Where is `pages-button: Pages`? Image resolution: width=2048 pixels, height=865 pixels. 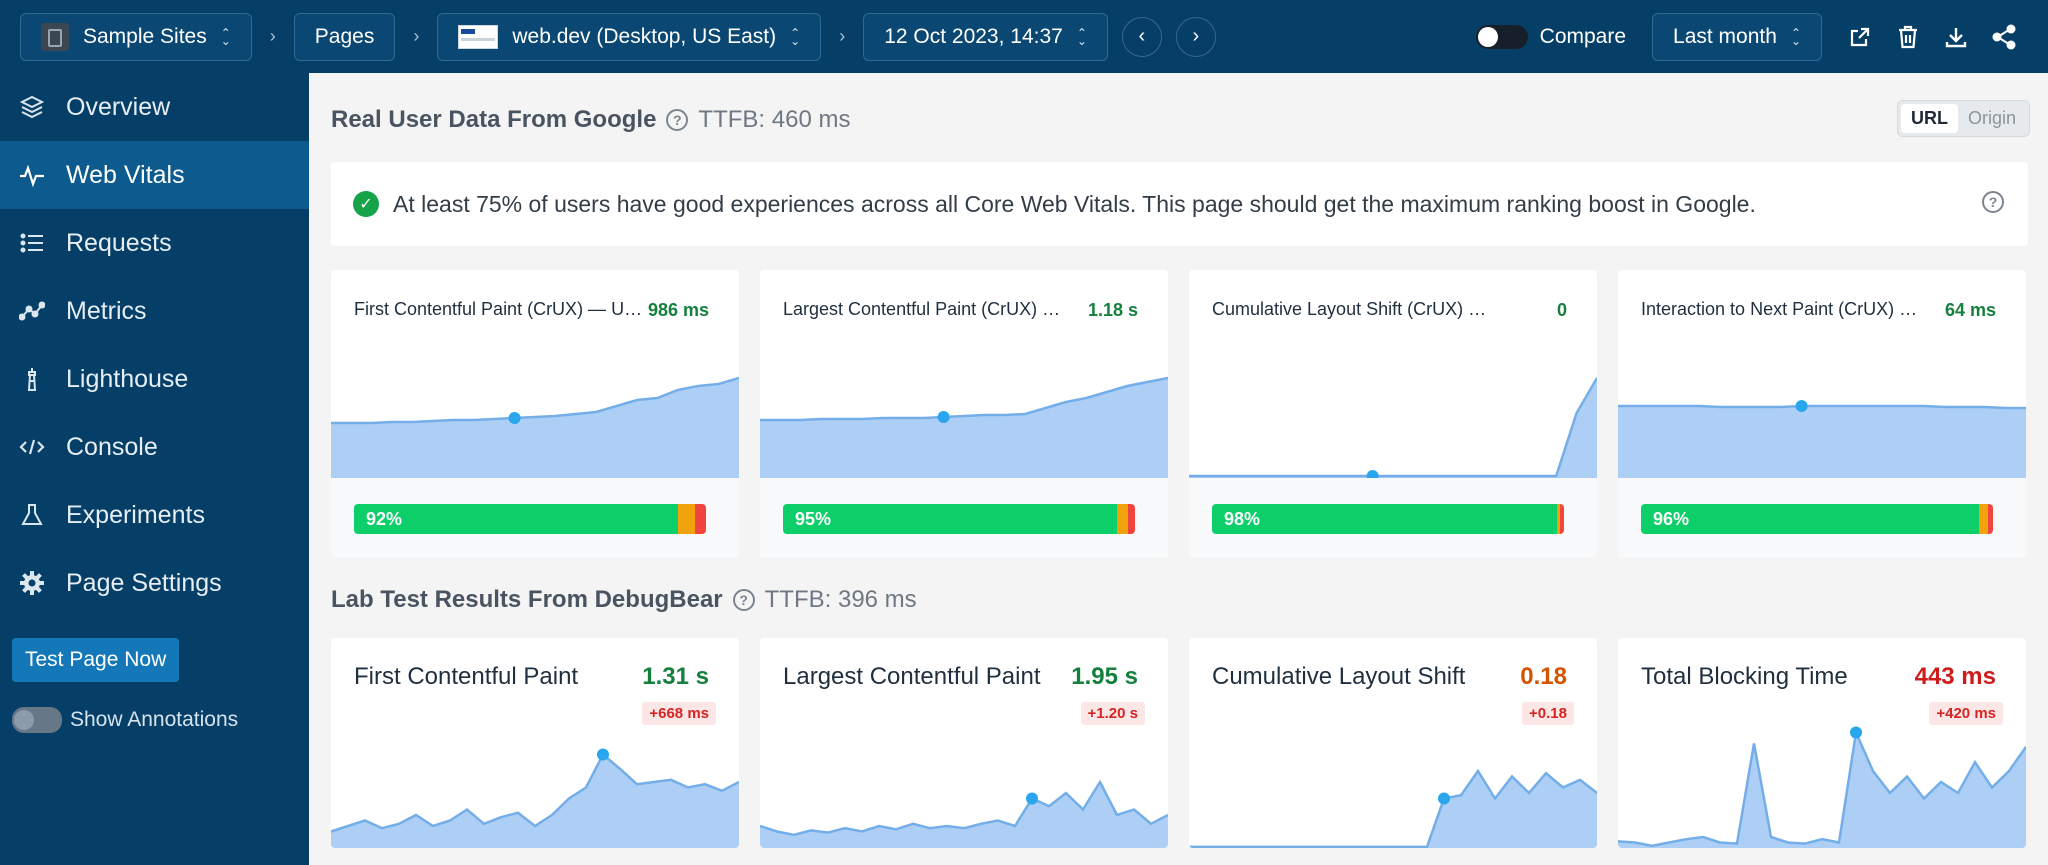
pages-button: Pages is located at coordinates (344, 36).